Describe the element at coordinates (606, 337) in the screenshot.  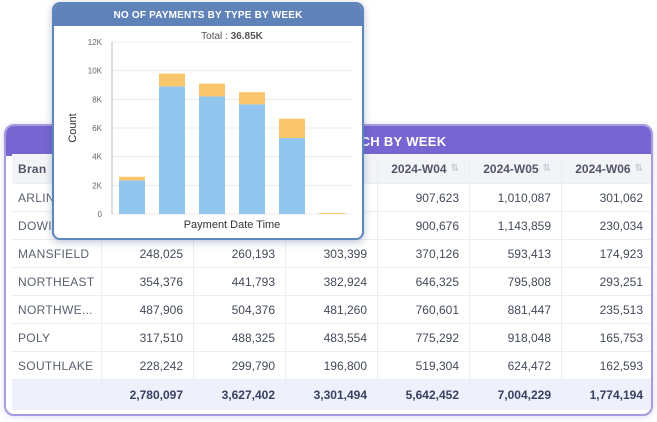
I see `value-cell: 165,753` at that location.